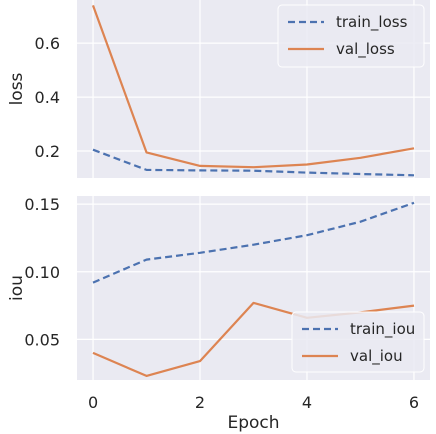 The height and width of the screenshot is (434, 436). Describe the element at coordinates (372, 22) in the screenshot. I see `legend-label: train_loss` at that location.